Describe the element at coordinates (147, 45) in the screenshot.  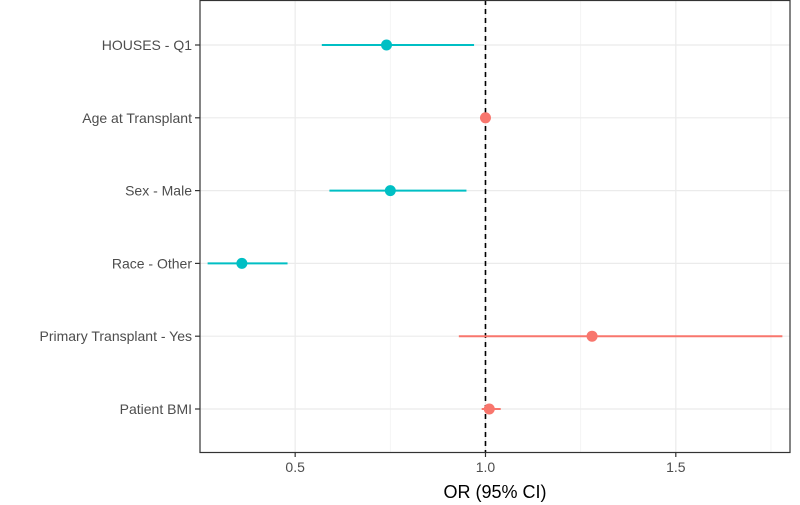
I see `y-tick-label: HOUSES - Q1` at that location.